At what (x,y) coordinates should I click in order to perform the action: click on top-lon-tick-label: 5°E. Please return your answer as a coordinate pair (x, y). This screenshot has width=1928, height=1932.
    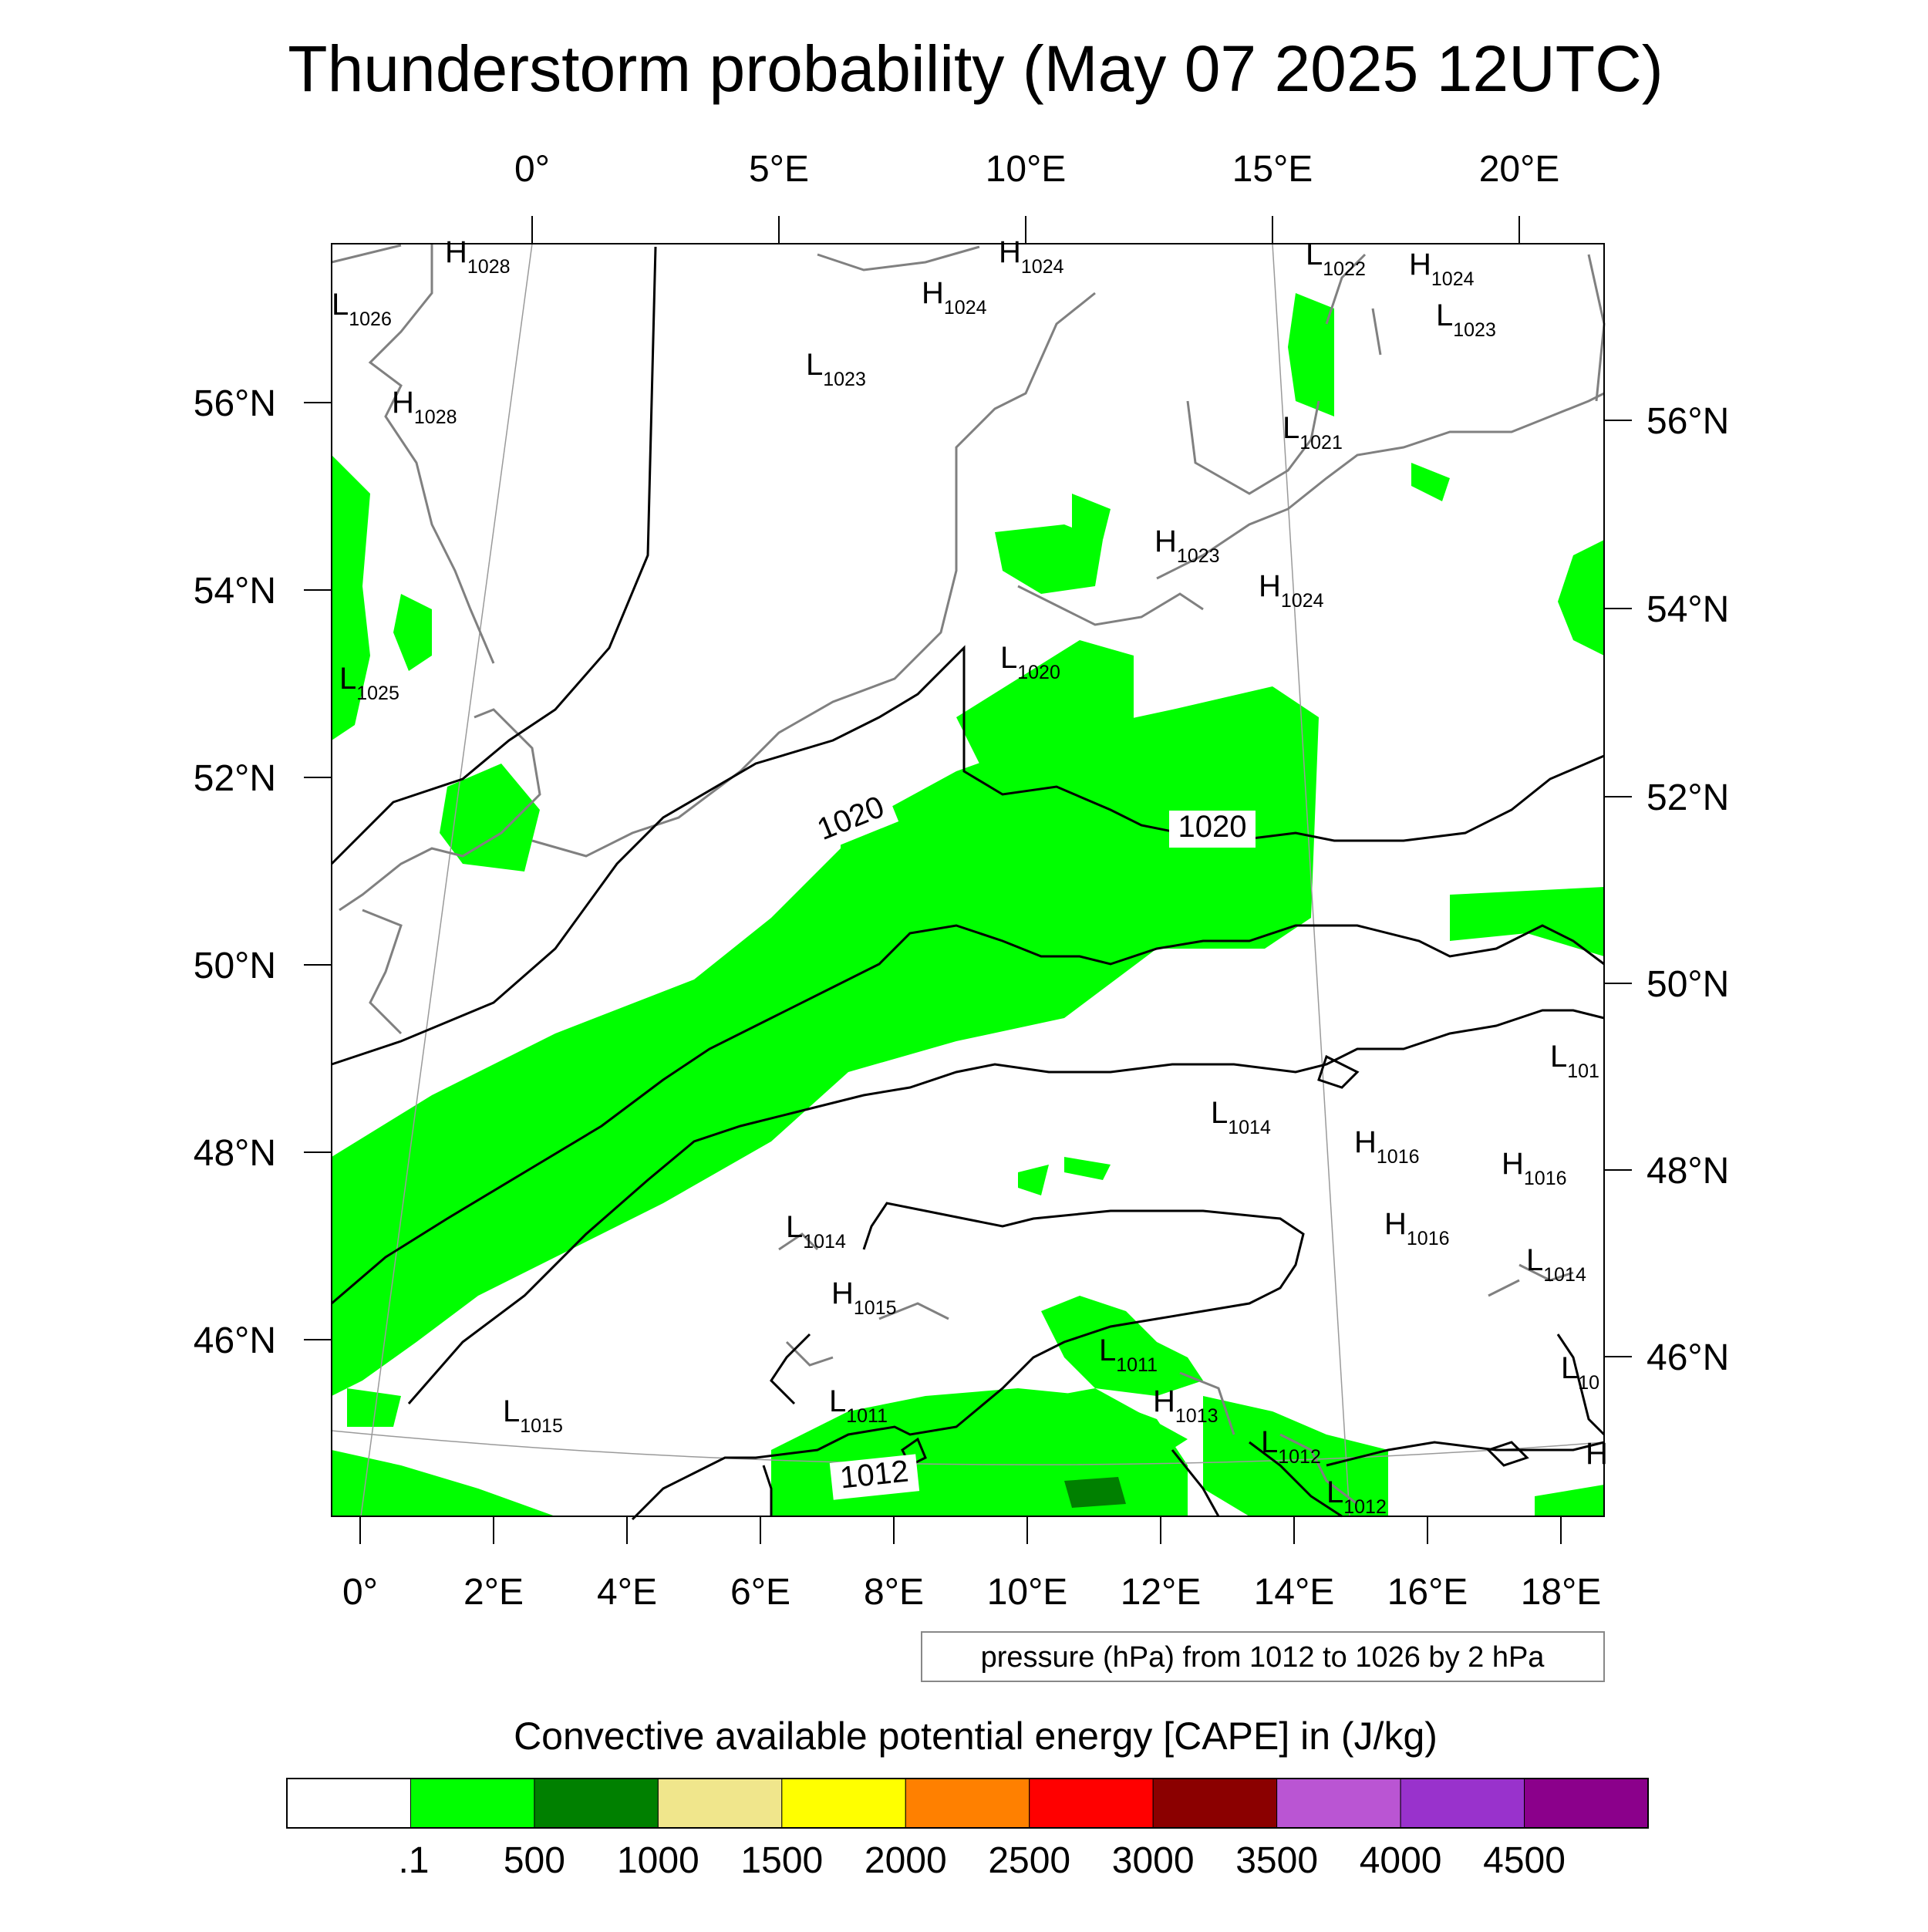
    Looking at the image, I should click on (779, 169).